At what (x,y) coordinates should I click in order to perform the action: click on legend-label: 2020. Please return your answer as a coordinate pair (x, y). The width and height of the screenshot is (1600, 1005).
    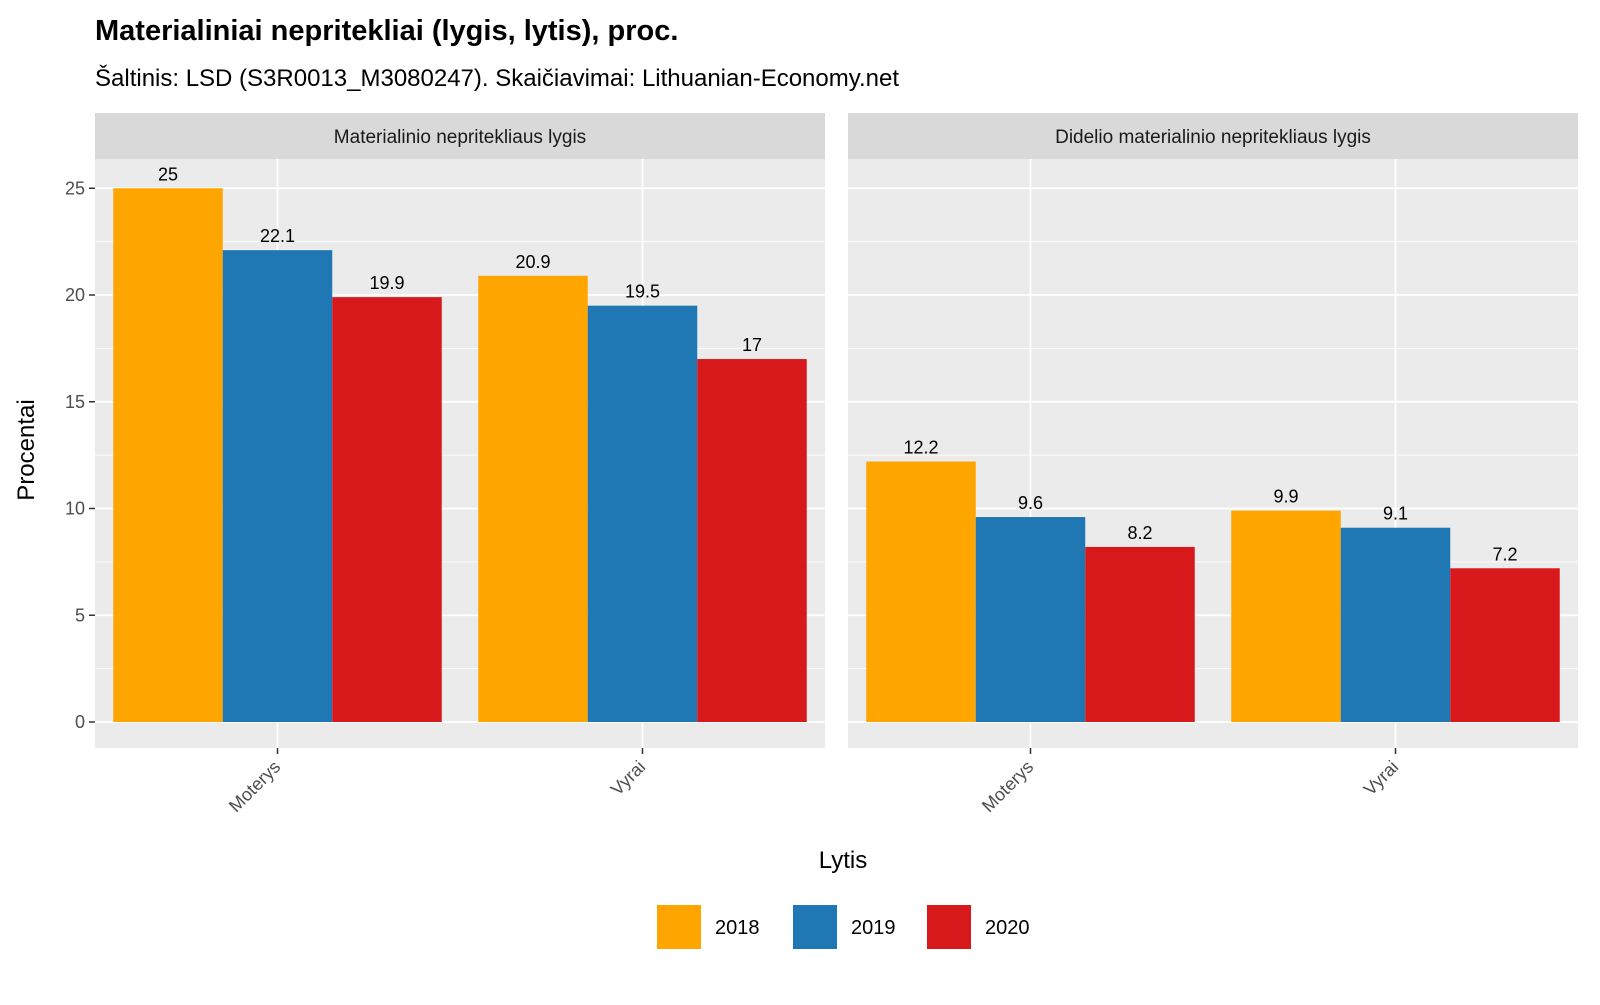
    Looking at the image, I should click on (1007, 928).